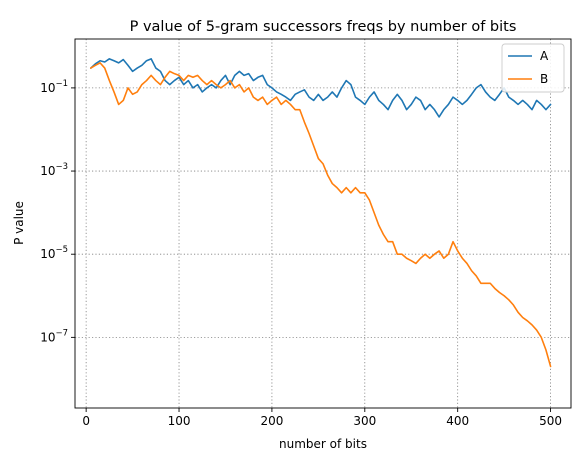 The width and height of the screenshot is (584, 456). What do you see at coordinates (323, 444) in the screenshot?
I see `x-axis-label: number of bits` at bounding box center [323, 444].